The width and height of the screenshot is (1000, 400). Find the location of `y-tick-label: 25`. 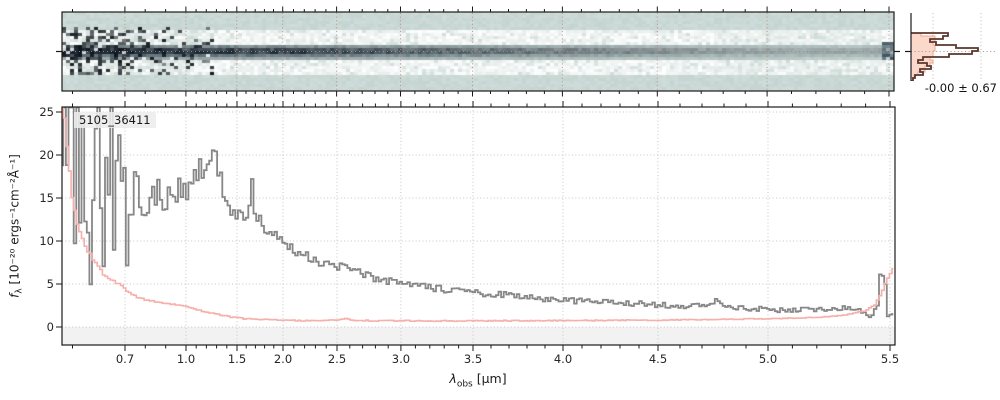

y-tick-label: 25 is located at coordinates (46, 112).